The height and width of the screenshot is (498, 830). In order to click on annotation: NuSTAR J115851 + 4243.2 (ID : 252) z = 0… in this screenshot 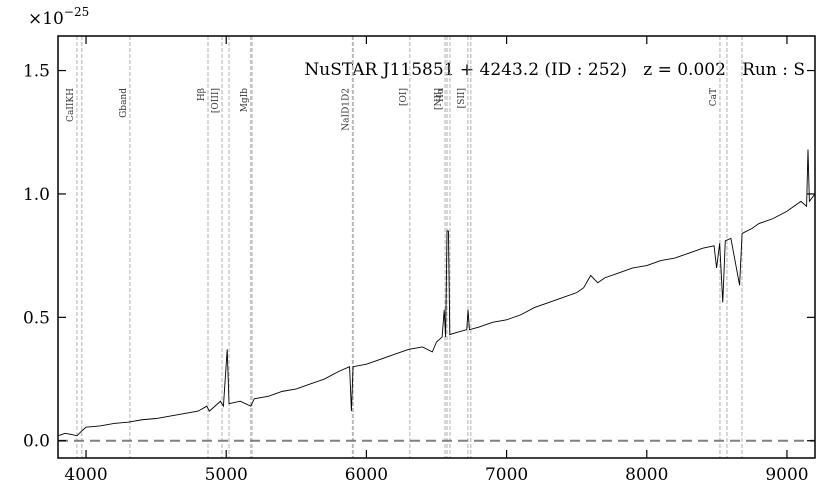, I will do `click(554, 70)`.